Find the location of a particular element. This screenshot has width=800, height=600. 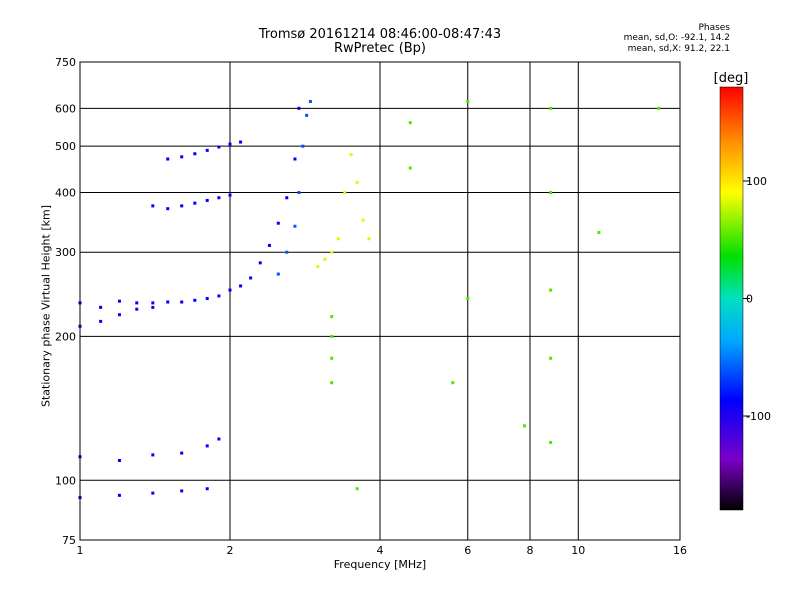

chart-subtitle: RwPretec (Bp) is located at coordinates (380, 48).